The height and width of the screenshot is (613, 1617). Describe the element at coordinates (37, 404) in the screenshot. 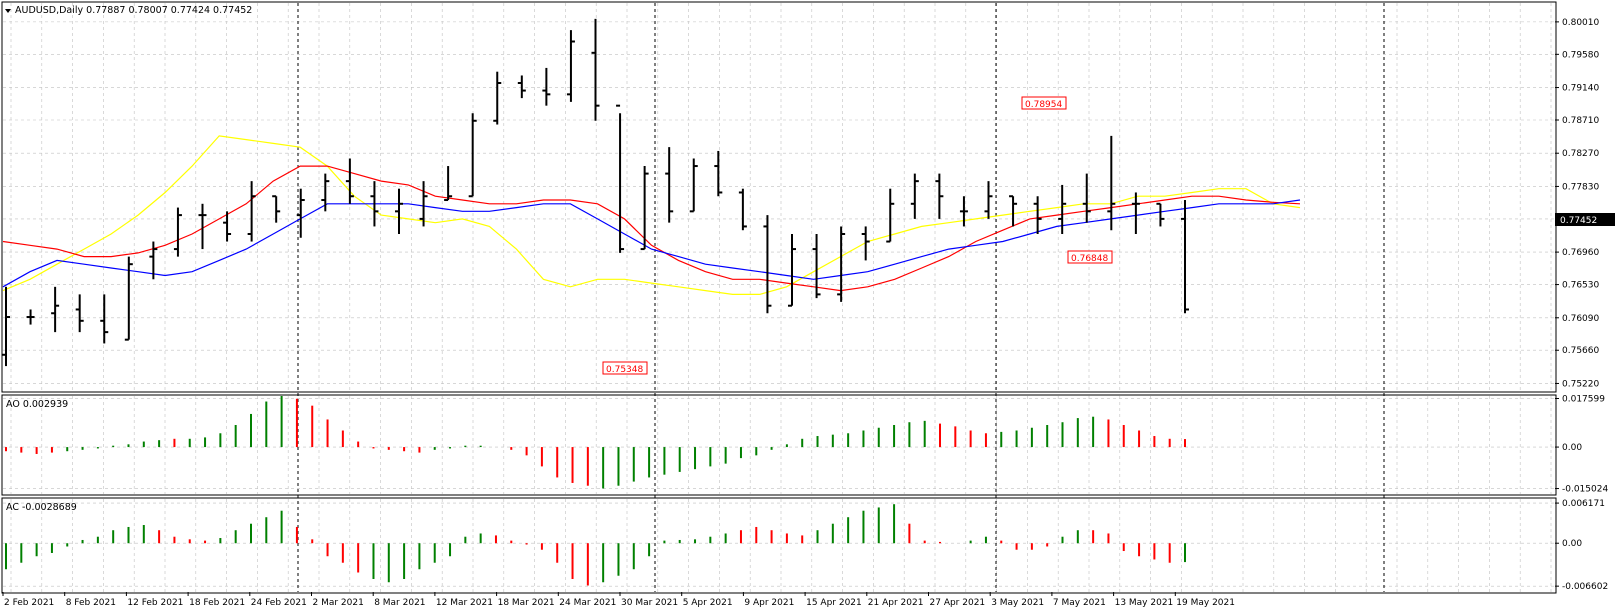

I see `ao-header: AO 0.002939` at that location.